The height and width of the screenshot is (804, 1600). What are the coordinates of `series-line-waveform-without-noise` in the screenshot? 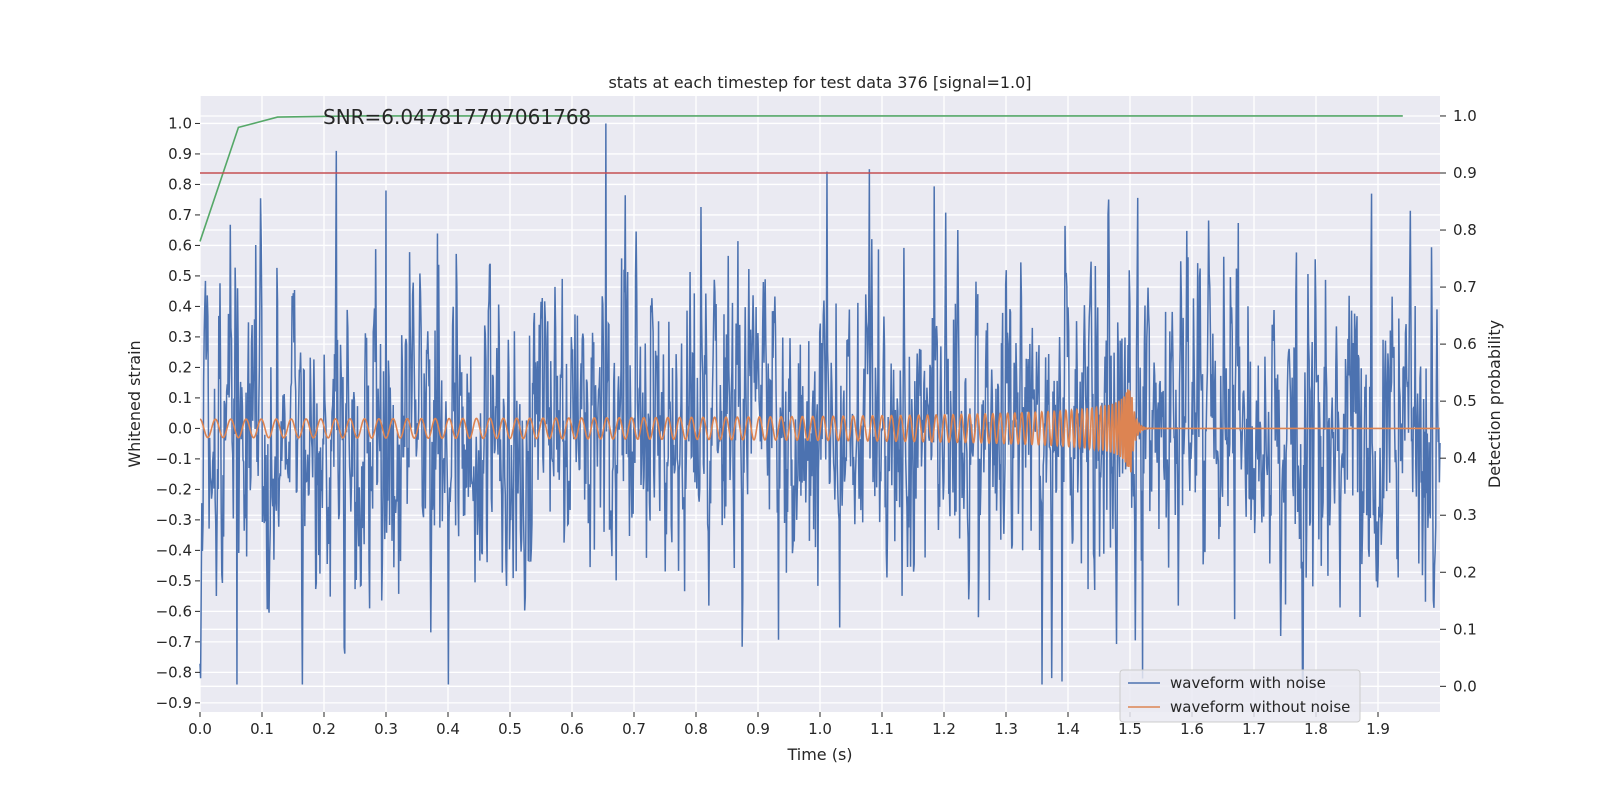 It's located at (819, 431).